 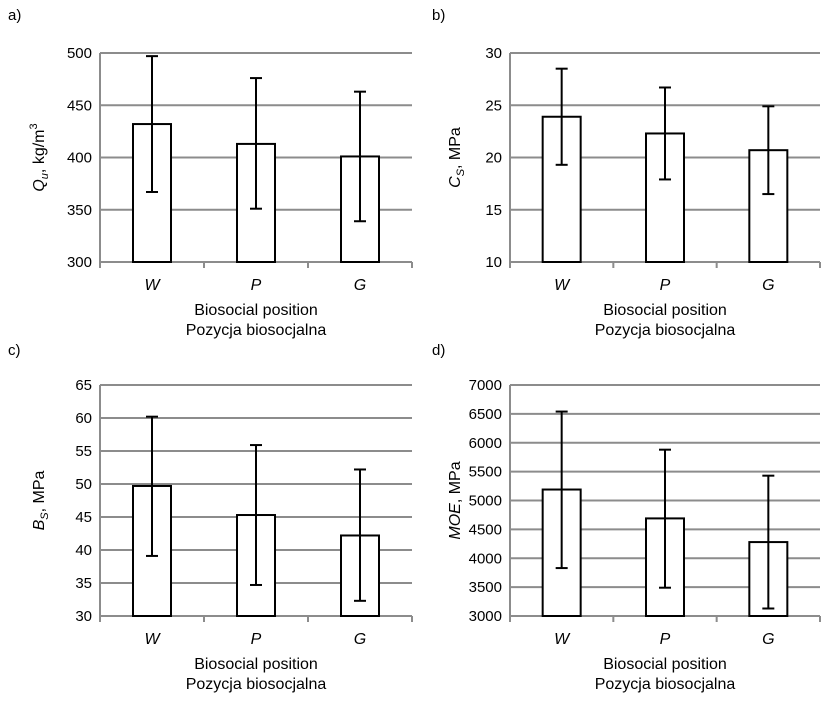 I want to click on y-tick-label: 5000, so click(x=485, y=501).